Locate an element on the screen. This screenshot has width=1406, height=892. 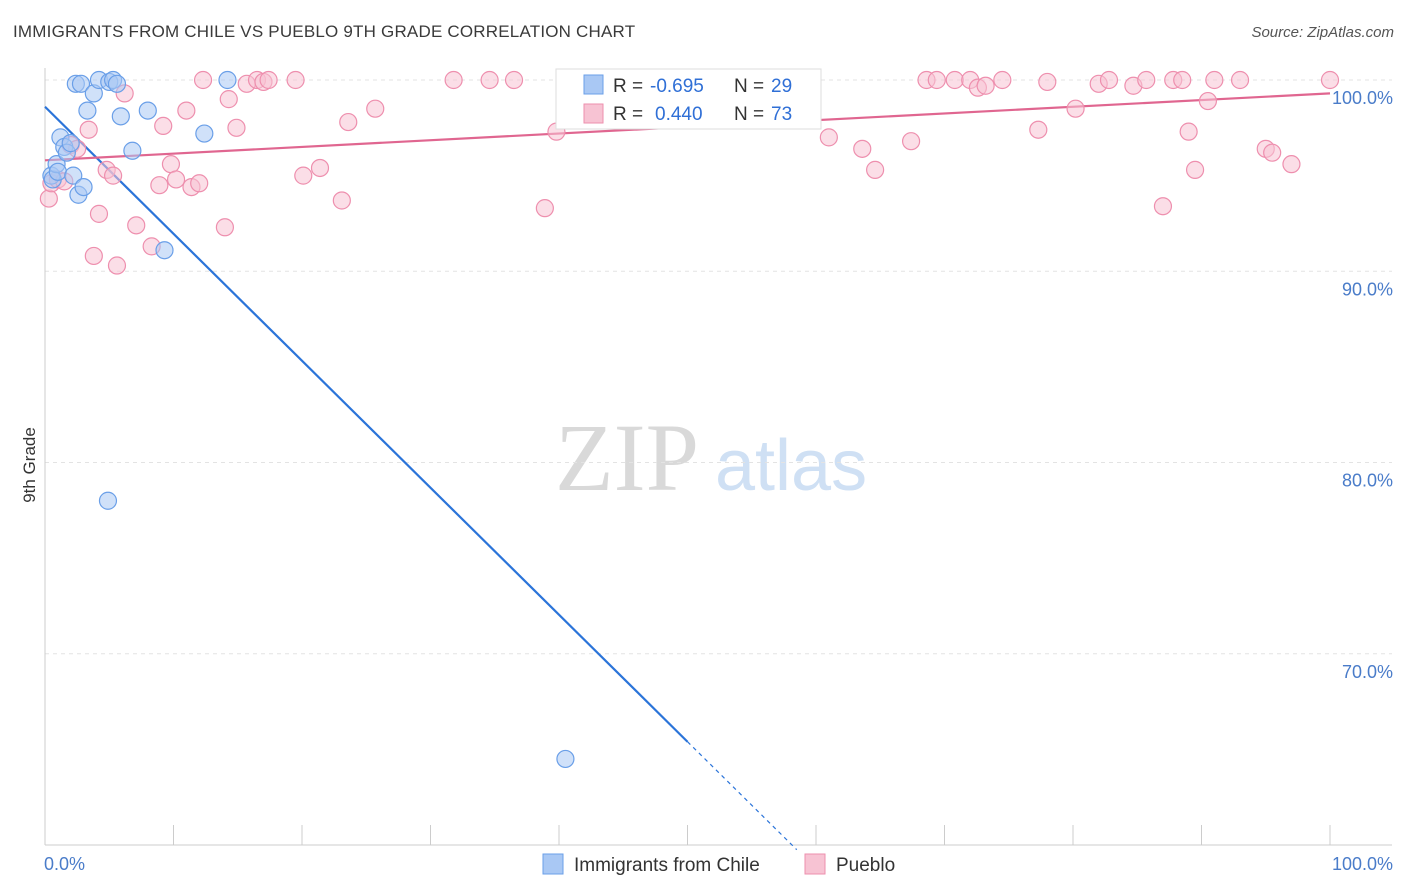
stats-r-label-chile: R = is located at coordinates (628, 86).